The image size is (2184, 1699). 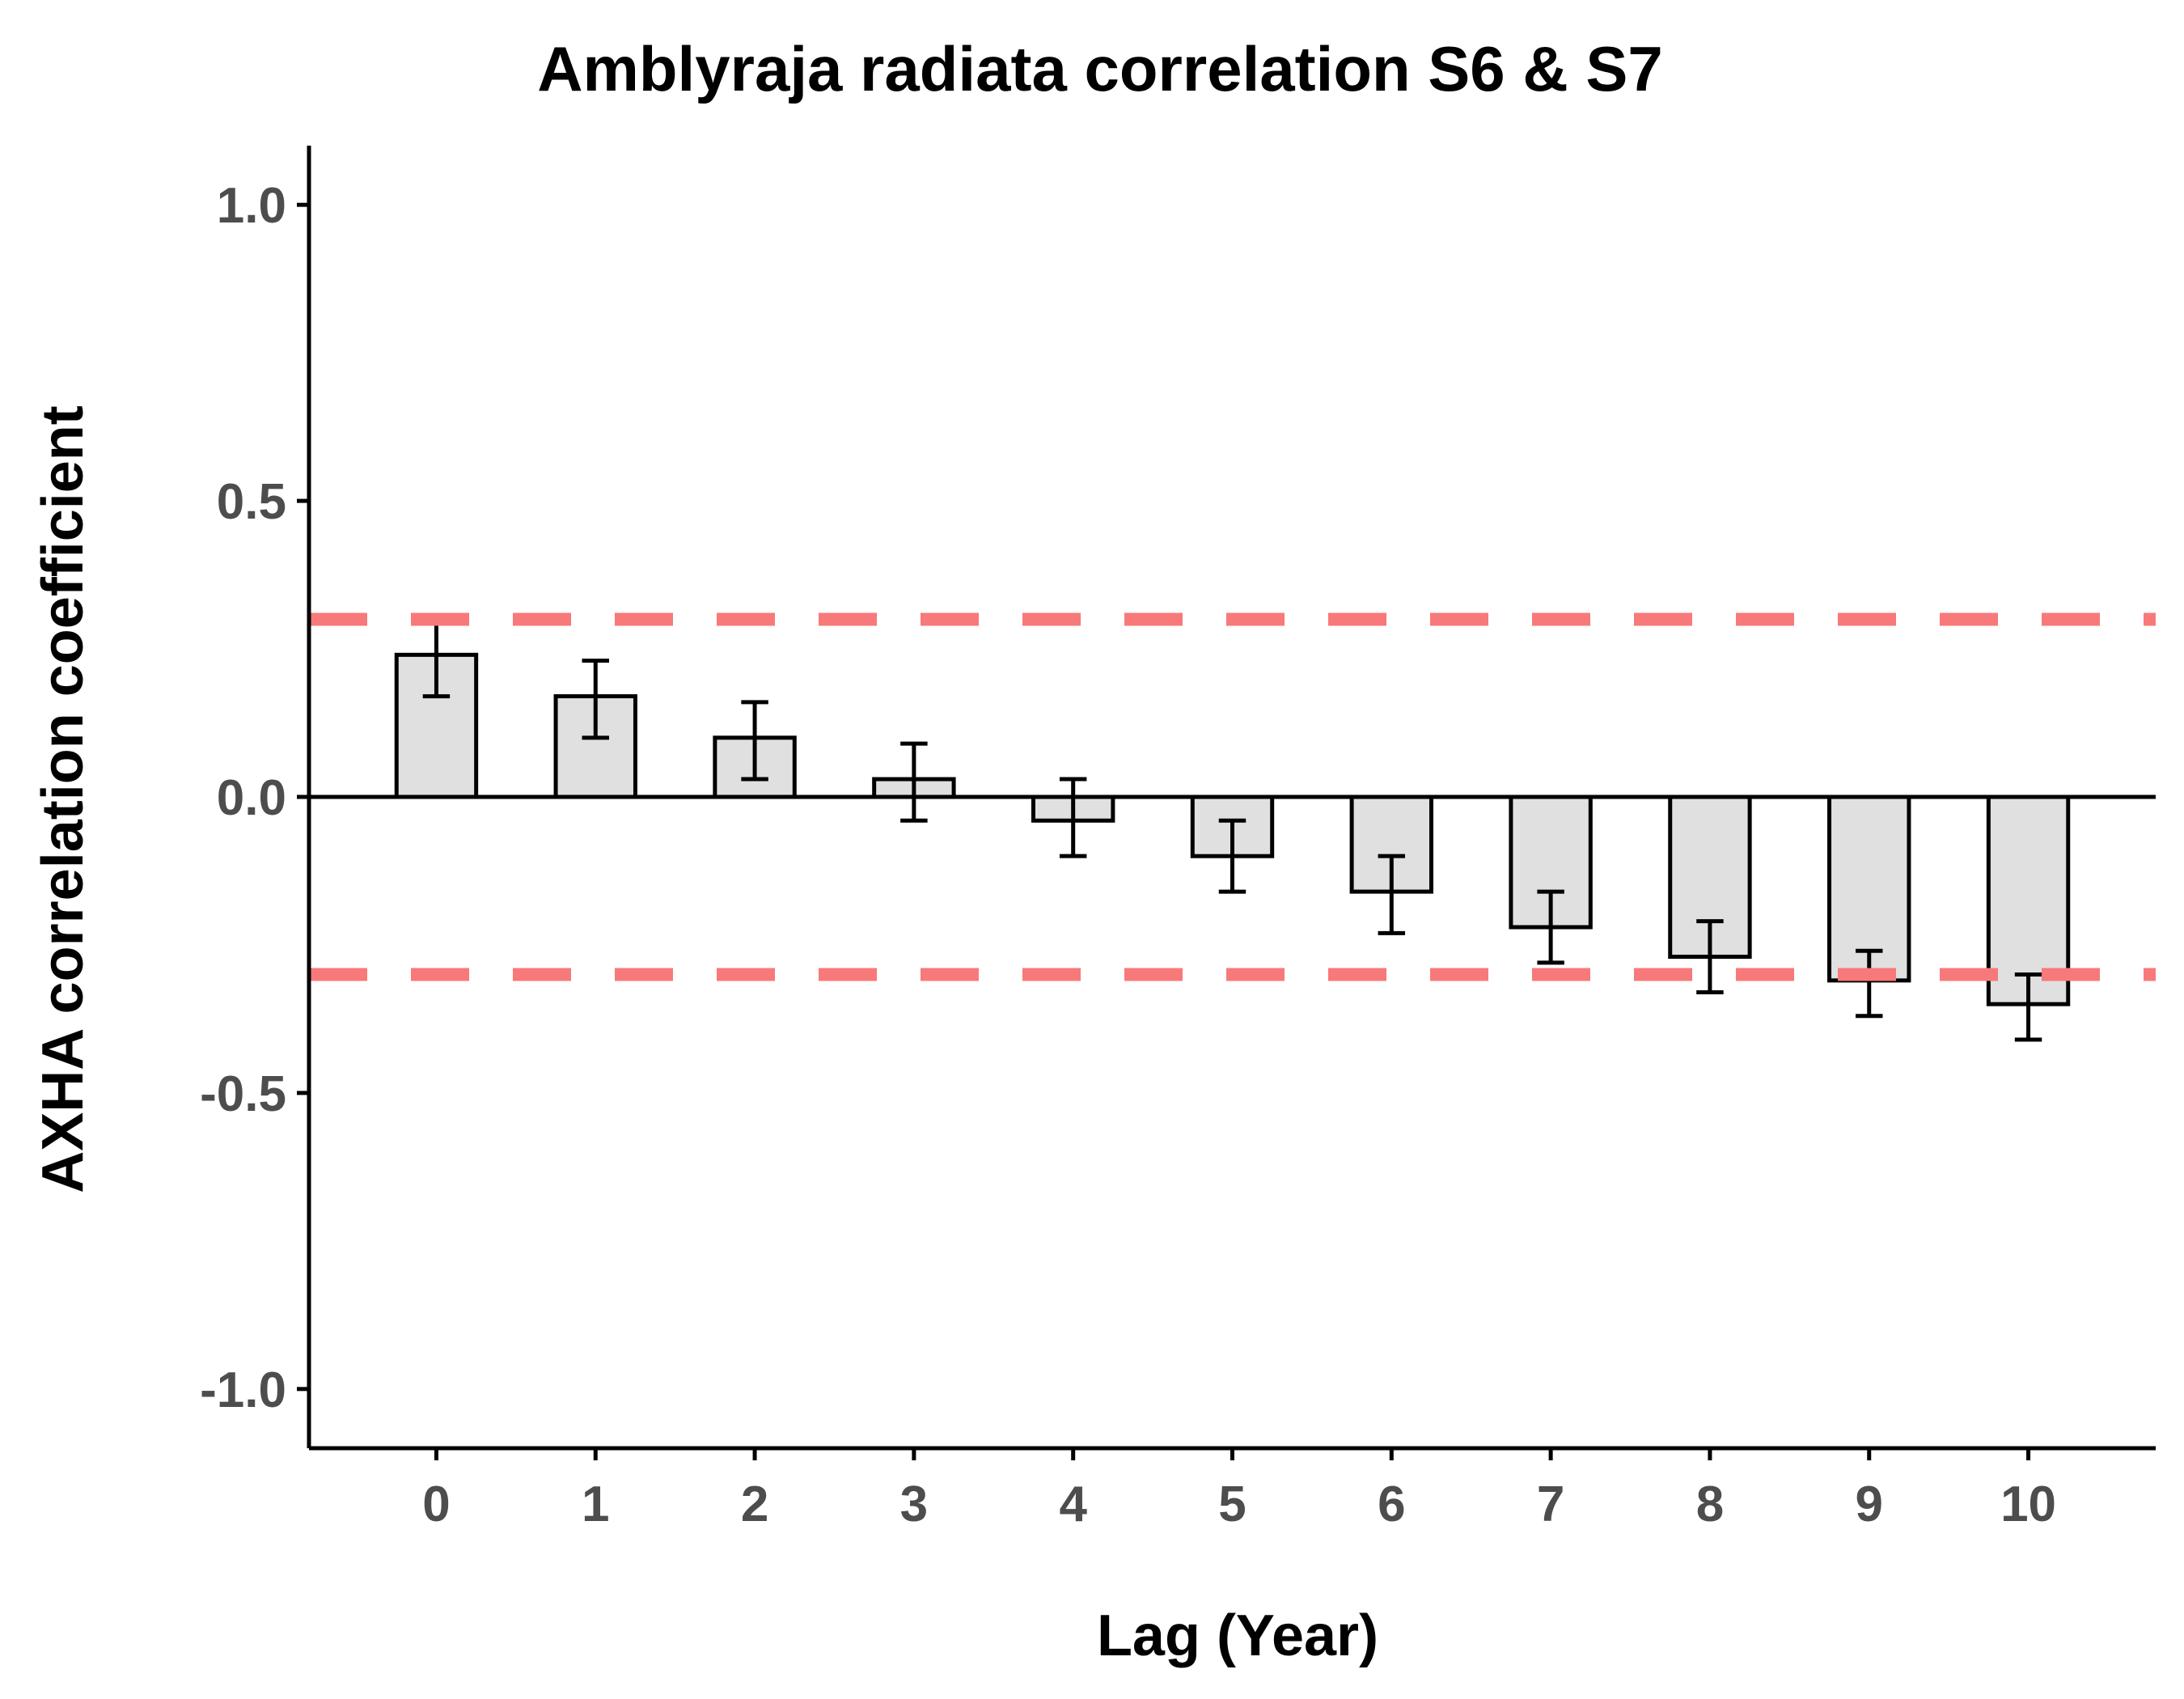 What do you see at coordinates (1232, 1504) in the screenshot?
I see `x-tick-label: 5` at bounding box center [1232, 1504].